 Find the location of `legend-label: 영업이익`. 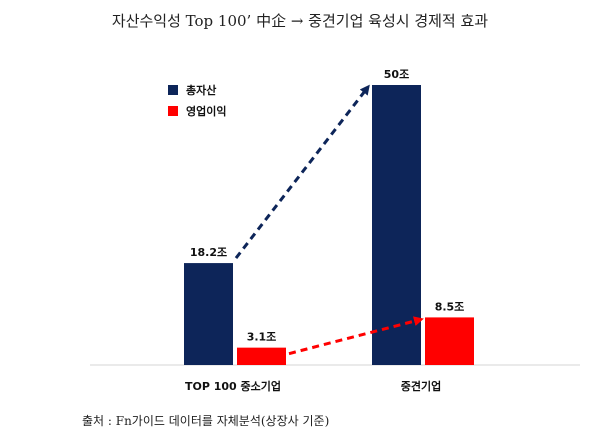

legend-label: 영업이익 is located at coordinates (206, 111).